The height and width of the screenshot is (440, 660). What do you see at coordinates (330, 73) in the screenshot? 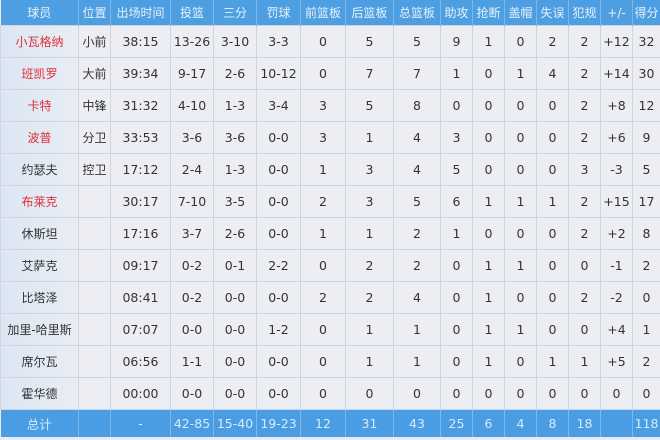
I see `player-row: 班凯罗 大前 39:34 9-17 2-6 10-12 0 7 7 1 0 1 4 2 +14 30` at bounding box center [330, 73].